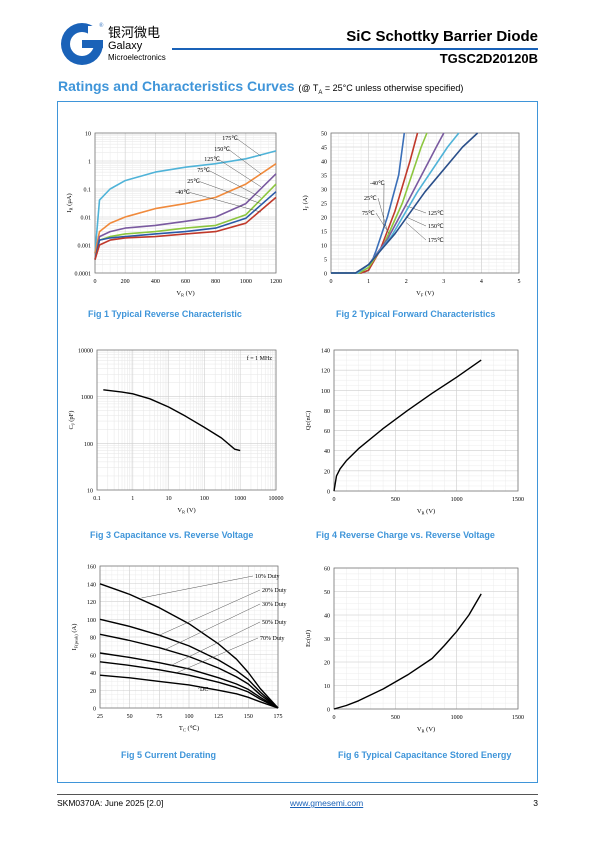 This screenshot has width=595, height=842. Describe the element at coordinates (325, 352) in the screenshot. I see `fig4-y-tick-label: 140` at that location.